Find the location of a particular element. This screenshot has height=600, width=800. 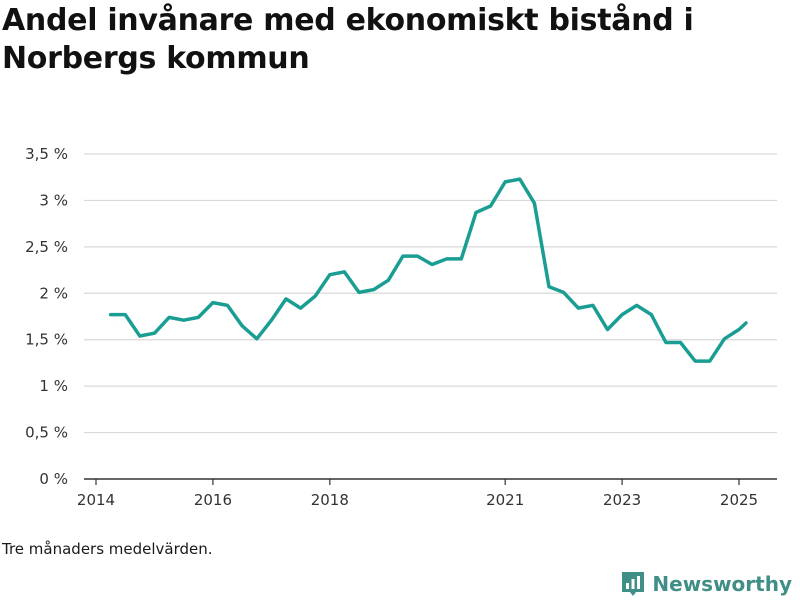

y-tick-label: 1 % is located at coordinates (53, 386).